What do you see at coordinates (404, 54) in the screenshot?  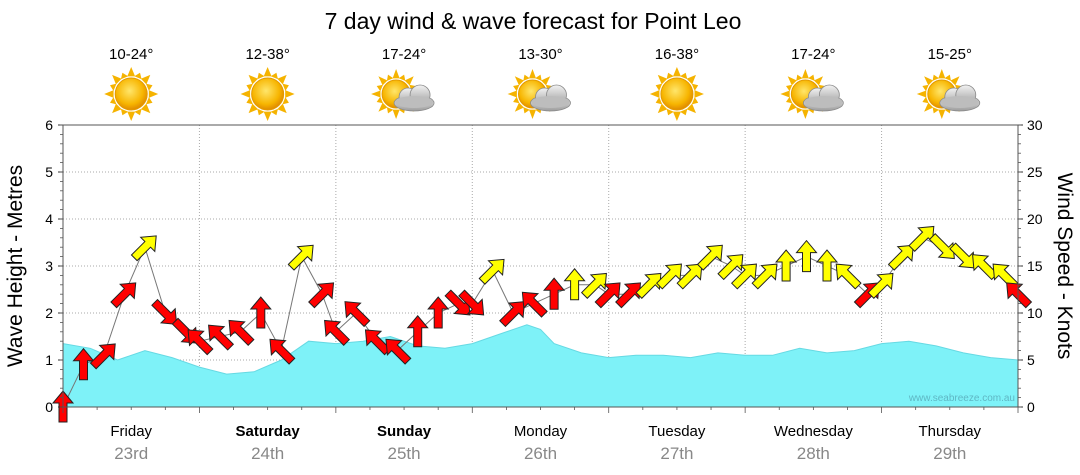 I see `temperature-range: 17-24°` at bounding box center [404, 54].